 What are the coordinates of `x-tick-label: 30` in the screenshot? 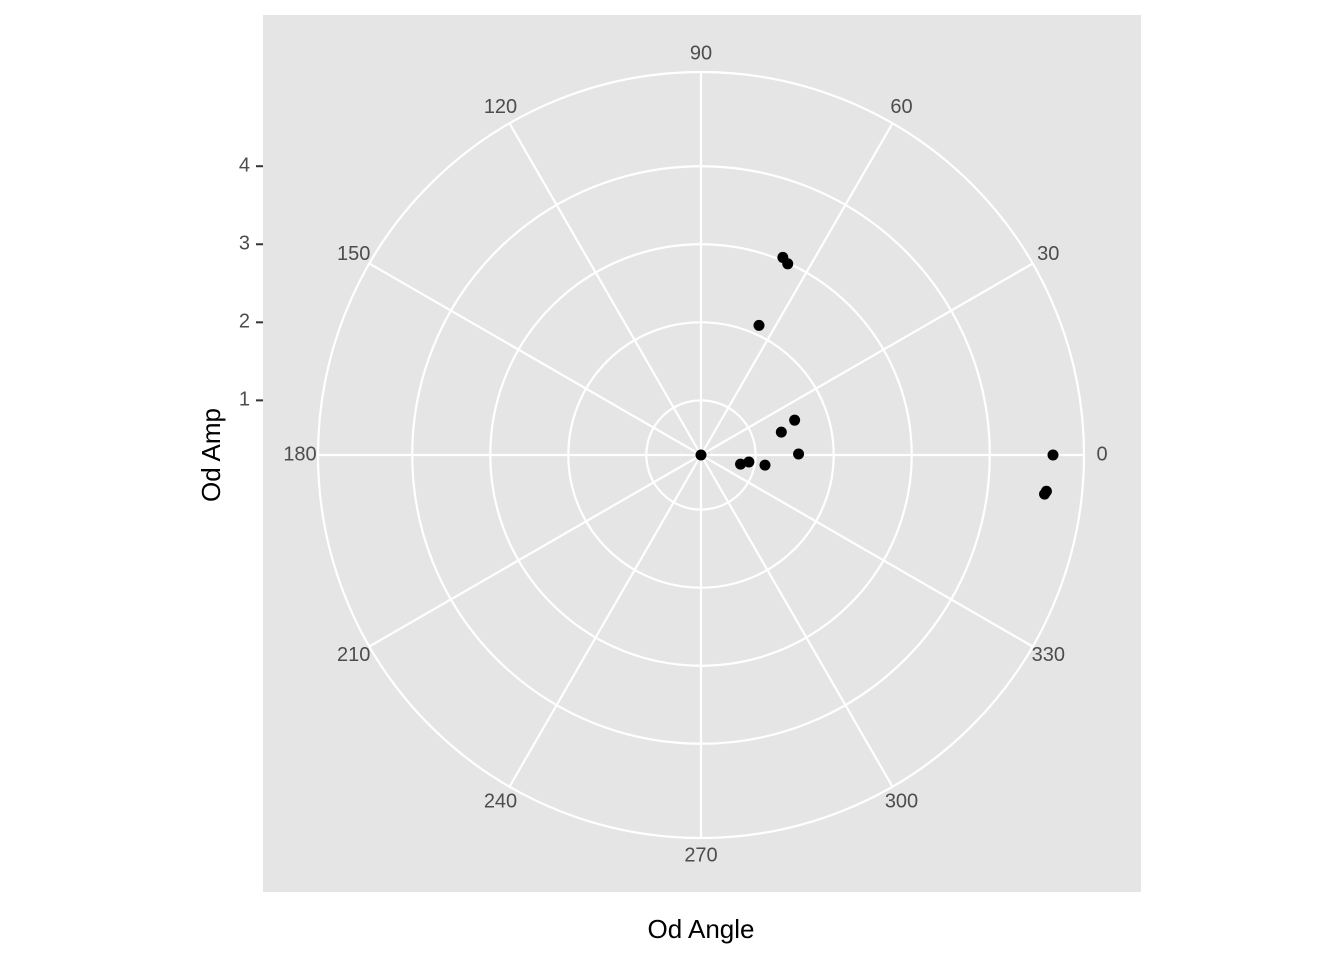 It's located at (1048, 254).